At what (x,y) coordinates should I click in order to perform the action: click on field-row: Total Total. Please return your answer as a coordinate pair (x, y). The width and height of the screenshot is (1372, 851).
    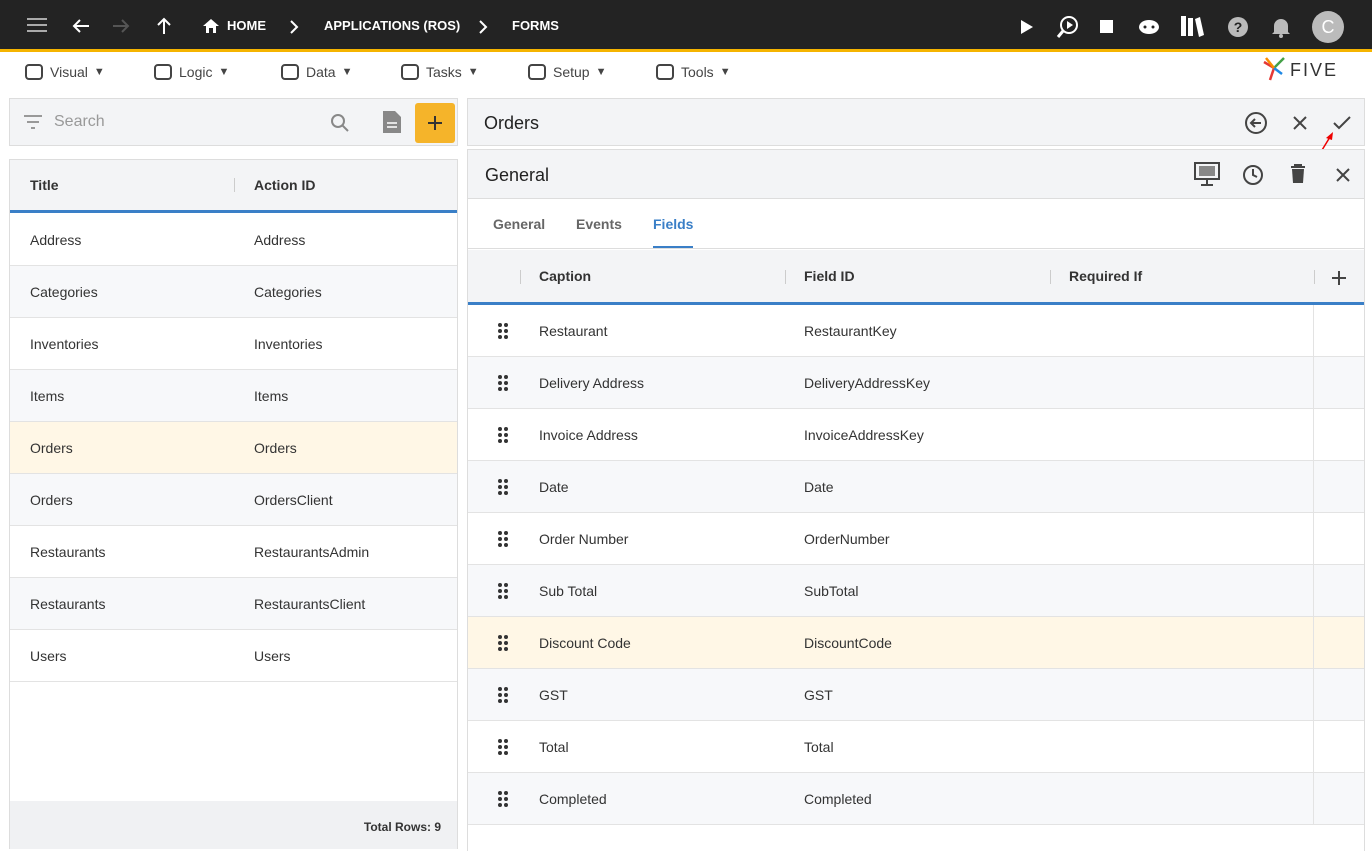
    Looking at the image, I should click on (916, 747).